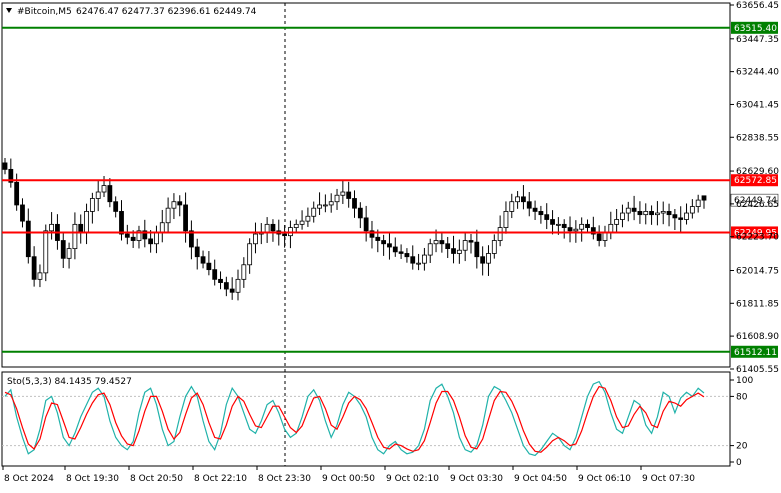 This screenshot has height=493, width=781. What do you see at coordinates (755, 201) in the screenshot?
I see `current-price-label: 62449.74` at bounding box center [755, 201].